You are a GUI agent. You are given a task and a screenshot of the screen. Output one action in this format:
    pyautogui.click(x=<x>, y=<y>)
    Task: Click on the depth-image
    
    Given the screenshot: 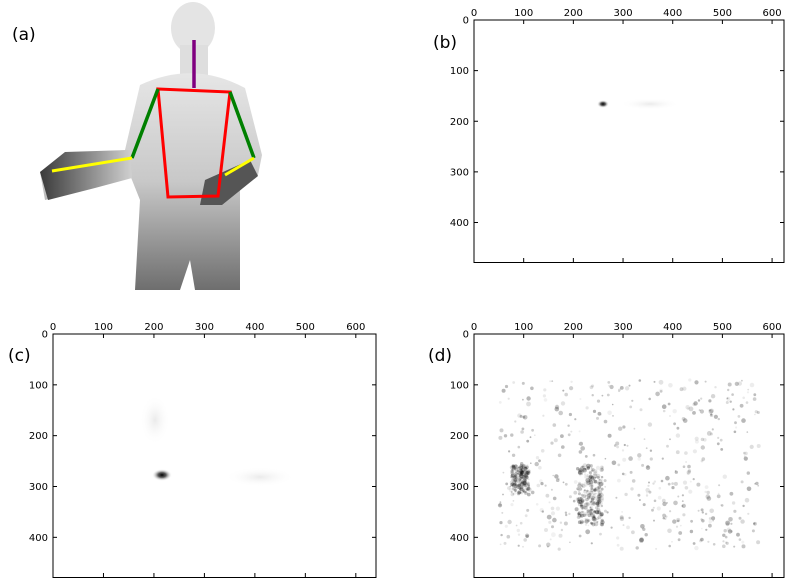 What is the action you would take?
    pyautogui.click(x=151, y=146)
    